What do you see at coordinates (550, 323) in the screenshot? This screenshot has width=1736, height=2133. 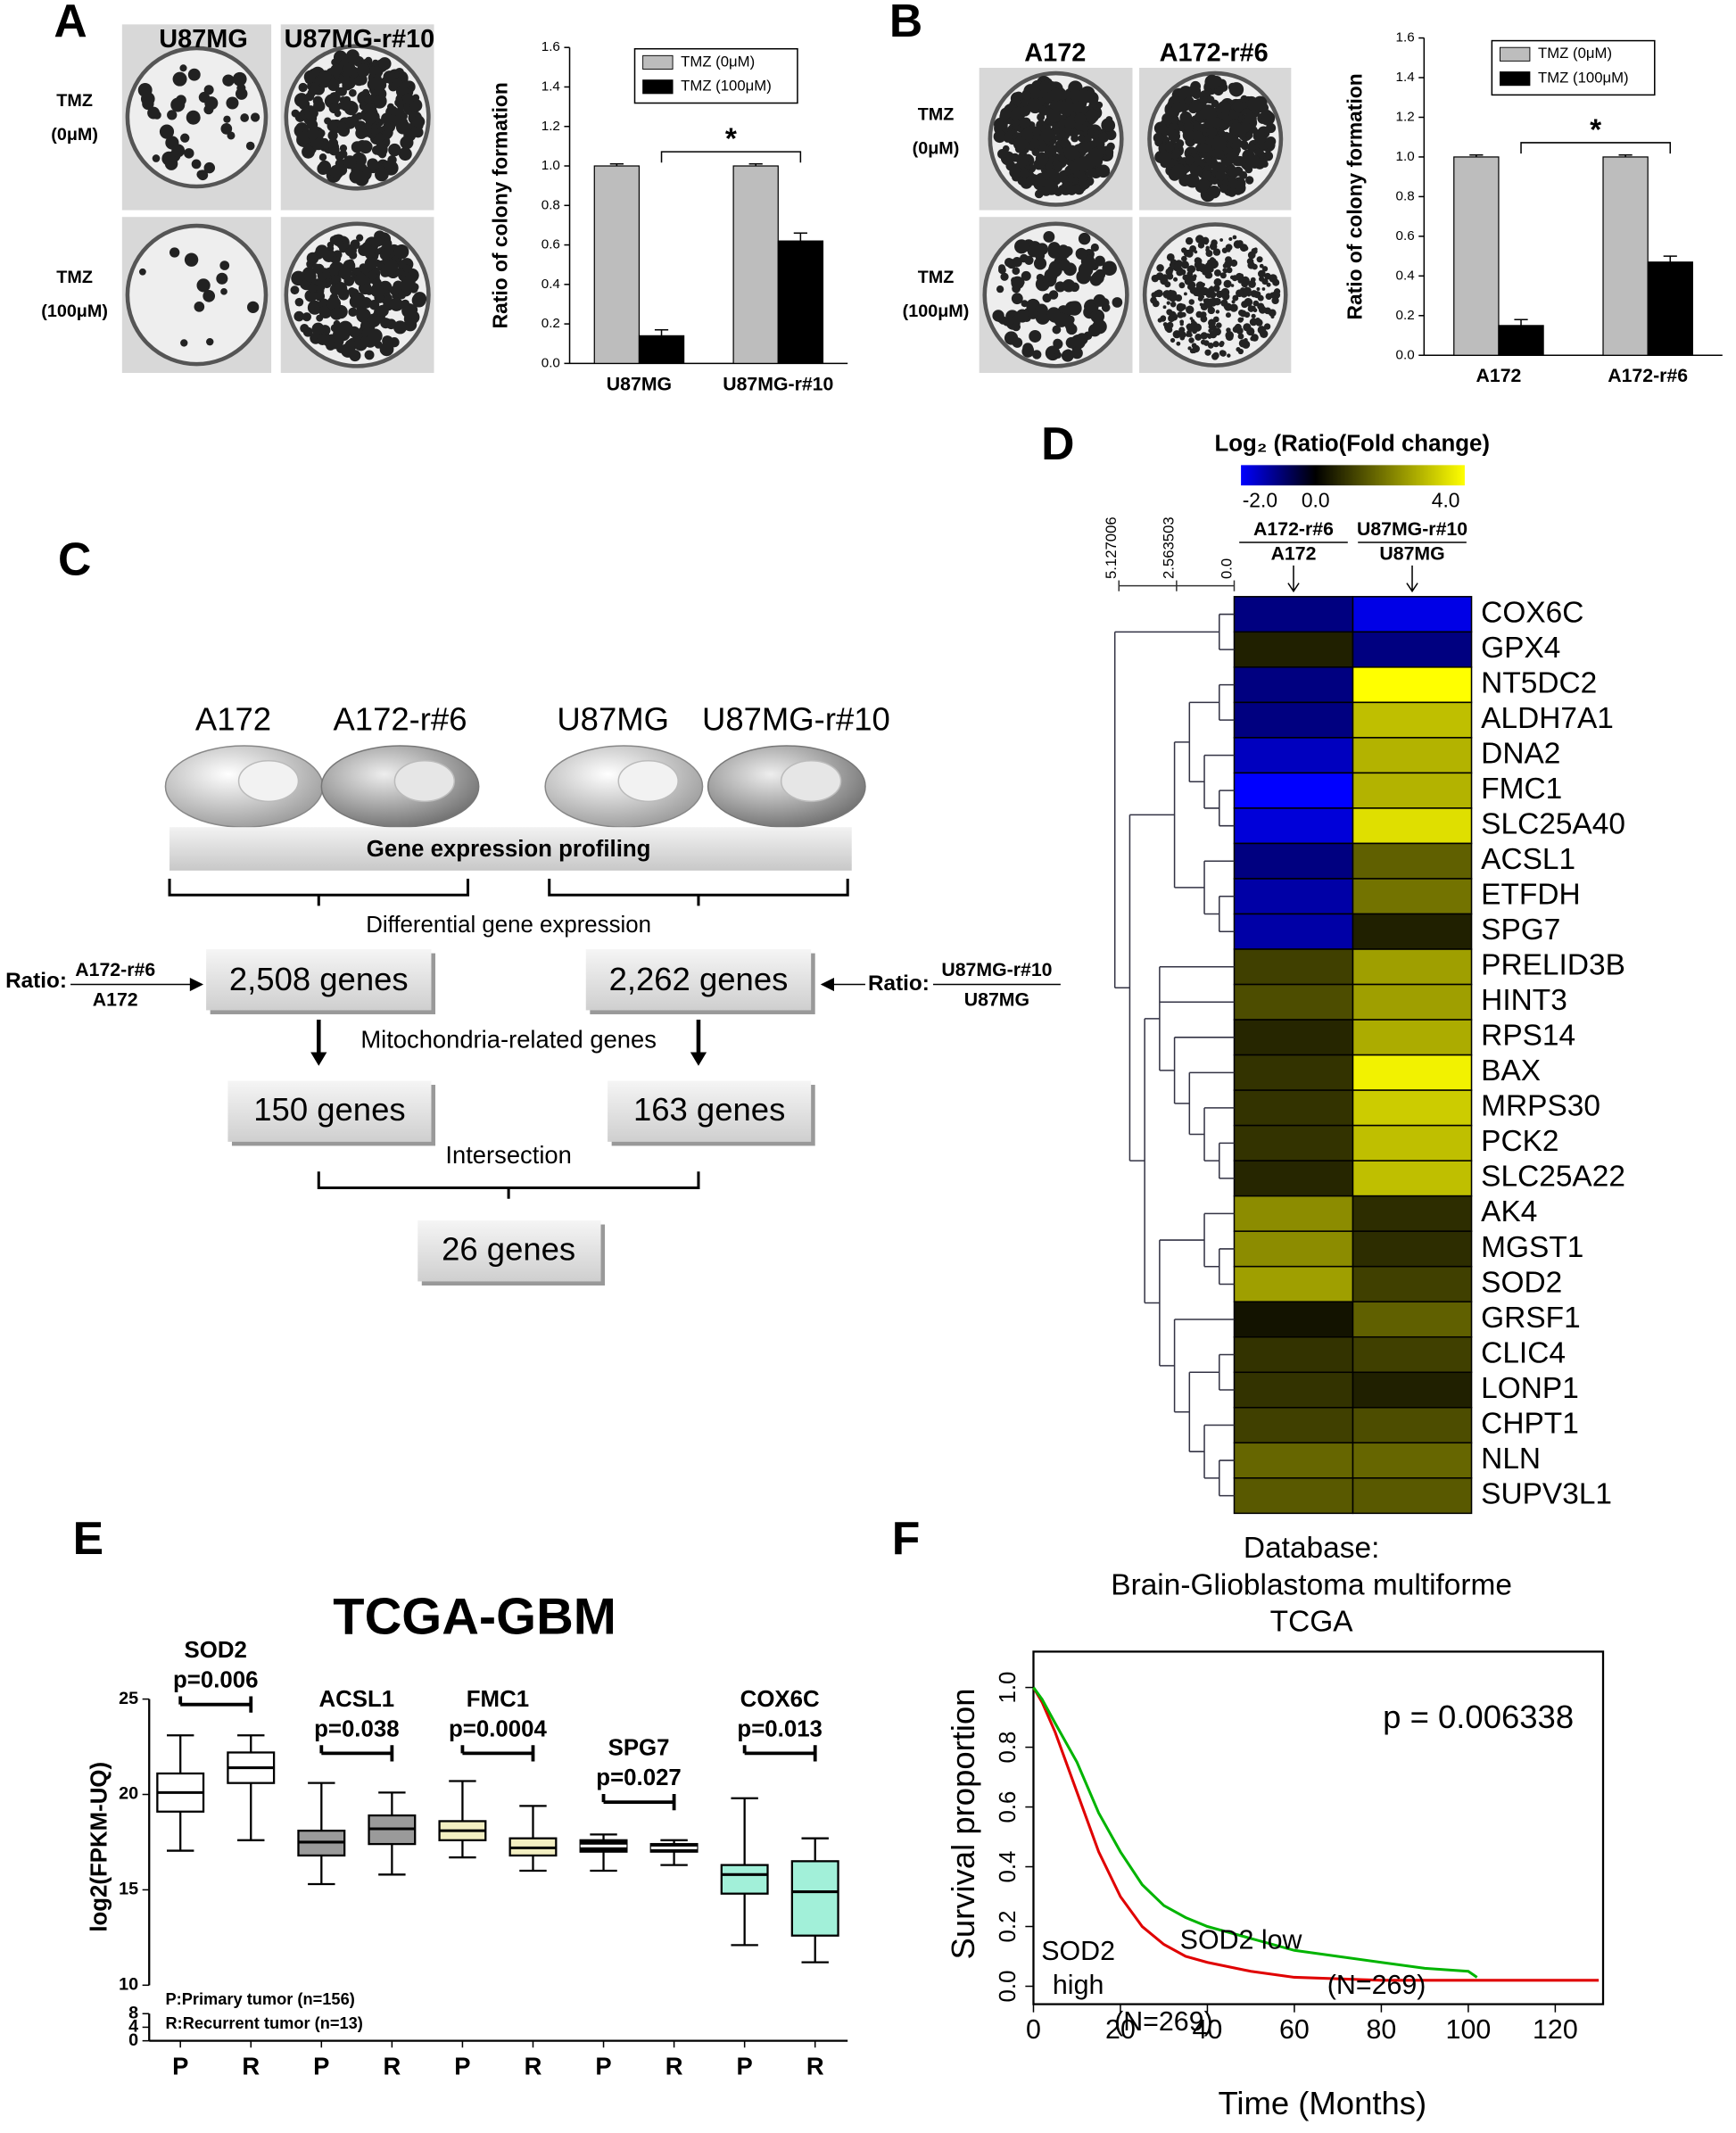 I see `y-tick-label: 0.2` at bounding box center [550, 323].